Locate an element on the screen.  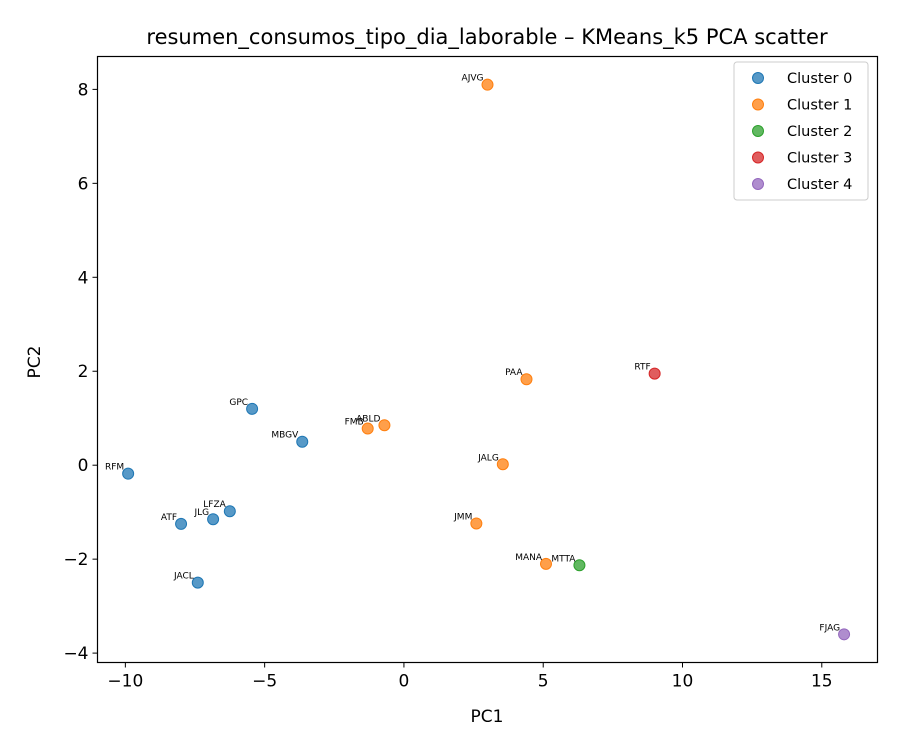
data-point-jalg is located at coordinates (502, 464).